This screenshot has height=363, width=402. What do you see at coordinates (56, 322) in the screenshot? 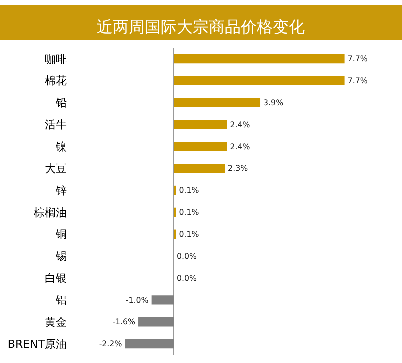
I see `y-tick-label: 黄金` at bounding box center [56, 322].